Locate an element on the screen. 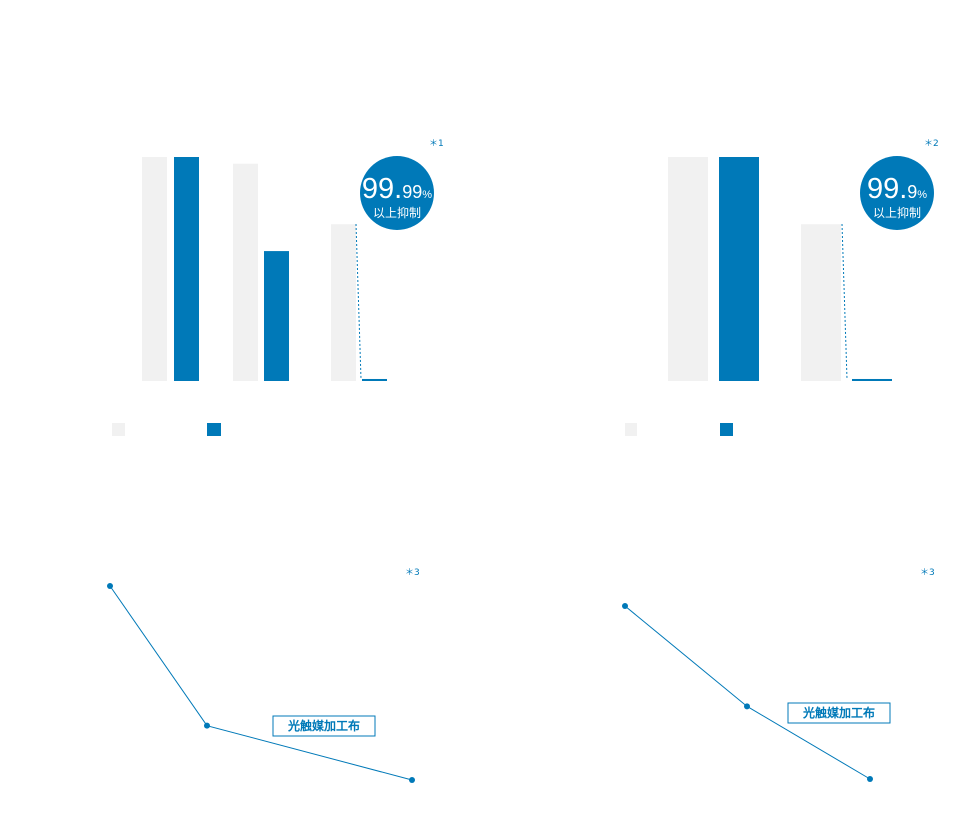  bar-chart-2: ＊2 99.9% 以上抑制 is located at coordinates (782, 287).